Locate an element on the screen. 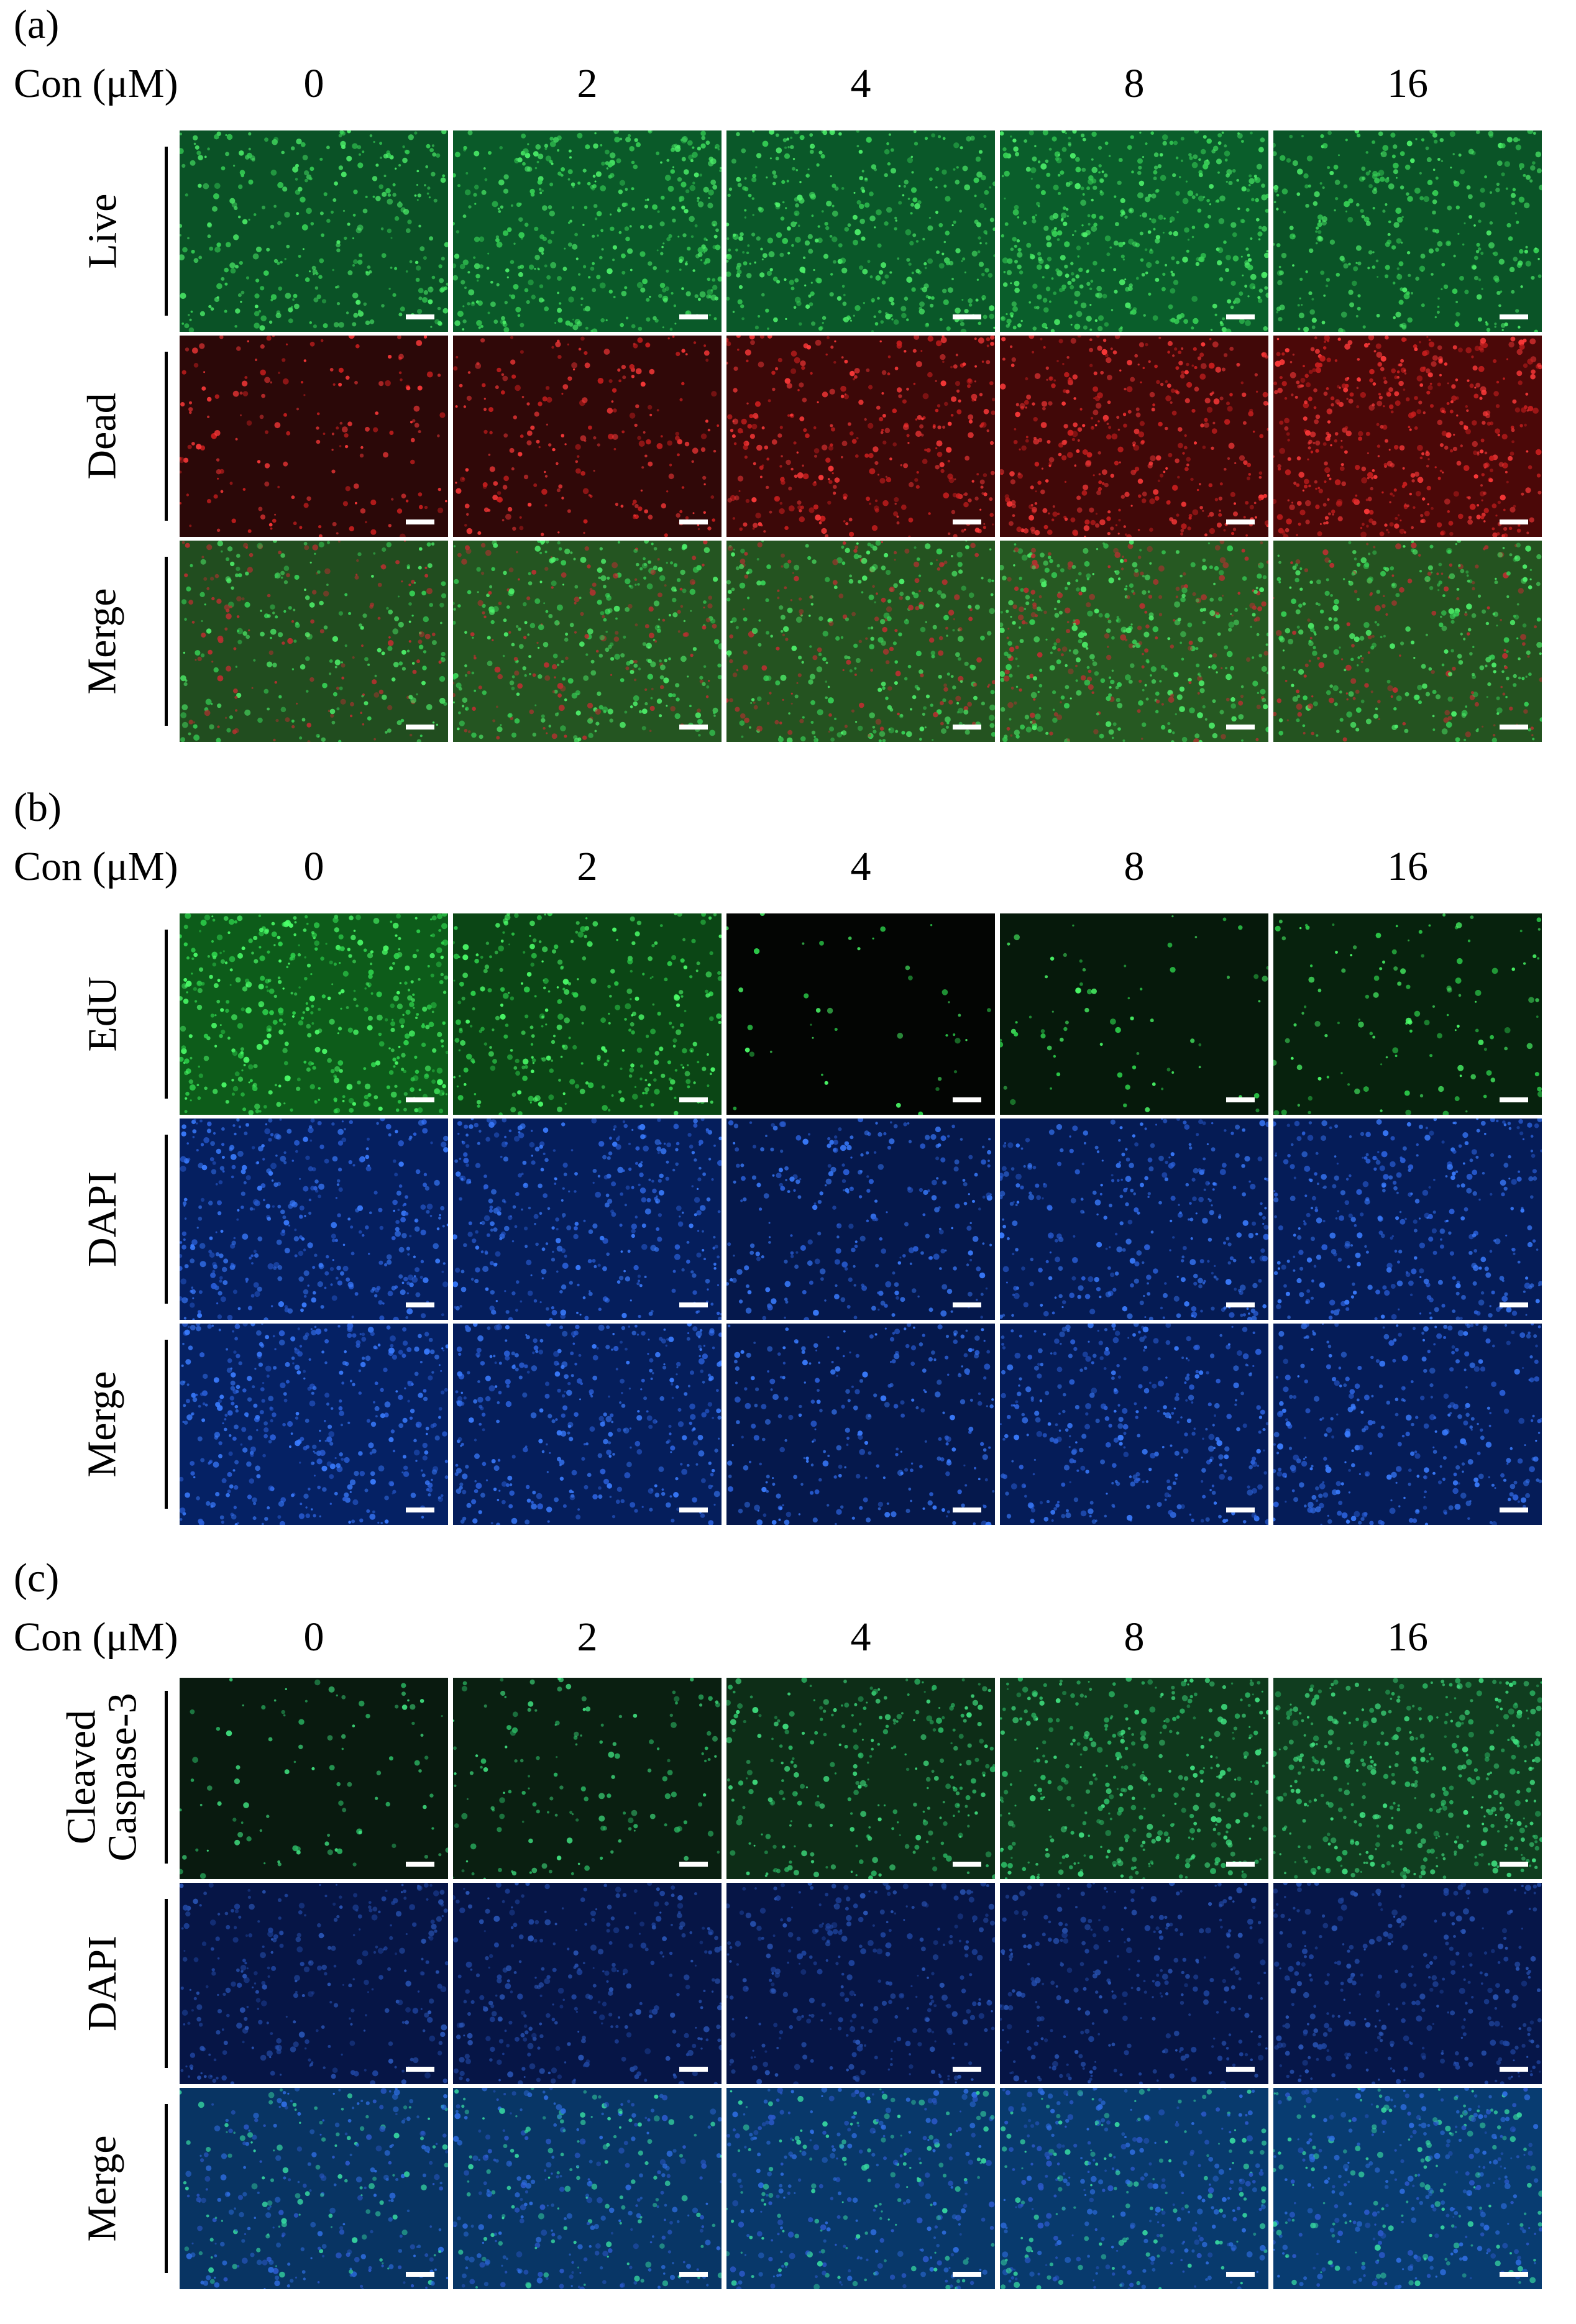 The image size is (1576, 2324). row-label-live: Live is located at coordinates (115, 231).